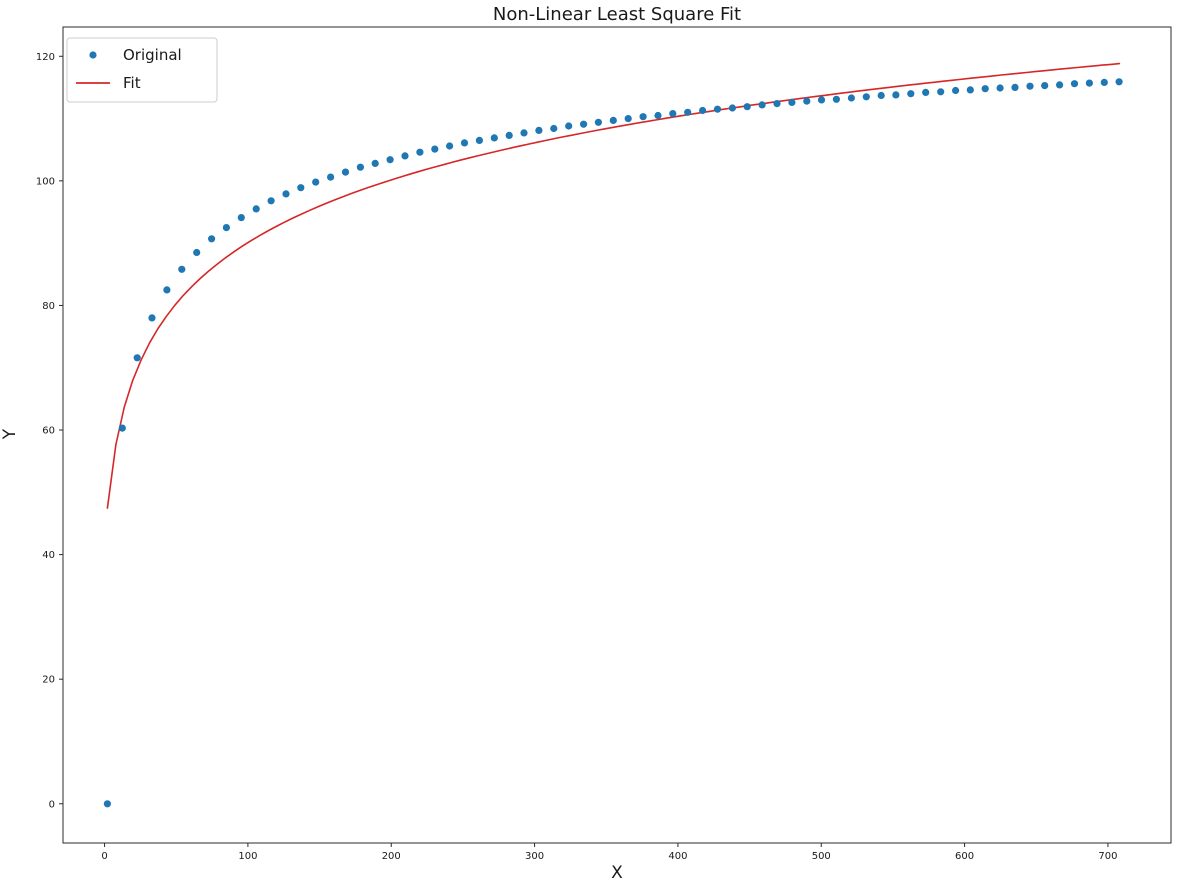 Image resolution: width=1182 pixels, height=894 pixels. Describe the element at coordinates (45, 57) in the screenshot. I see `y-tick-label: 120` at that location.